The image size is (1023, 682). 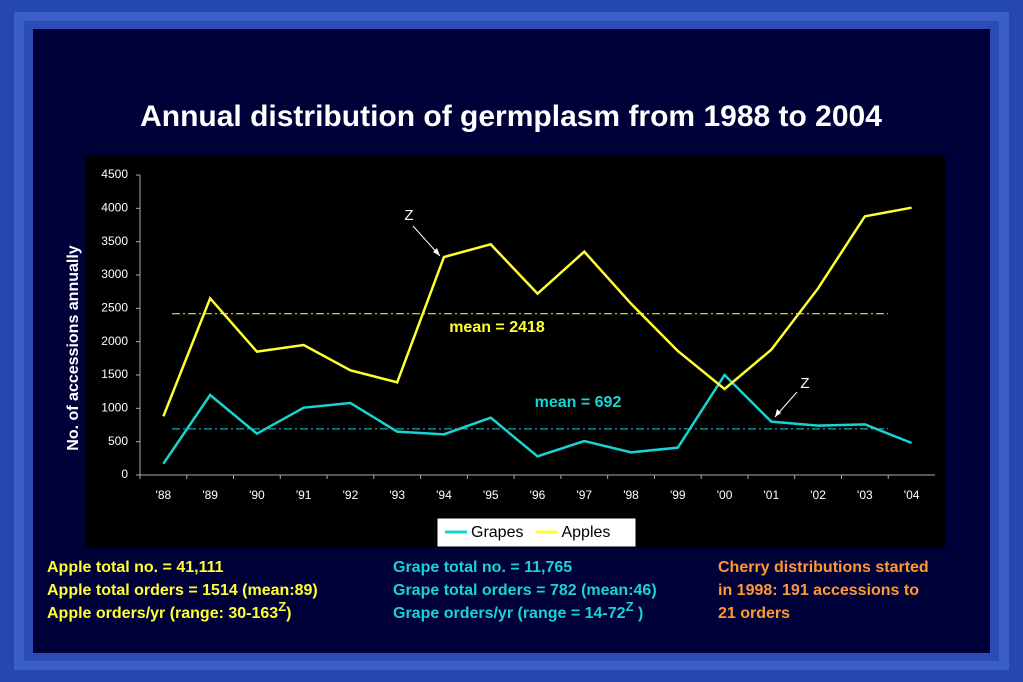 I want to click on x-tick-label: '88, so click(x=164, y=495).